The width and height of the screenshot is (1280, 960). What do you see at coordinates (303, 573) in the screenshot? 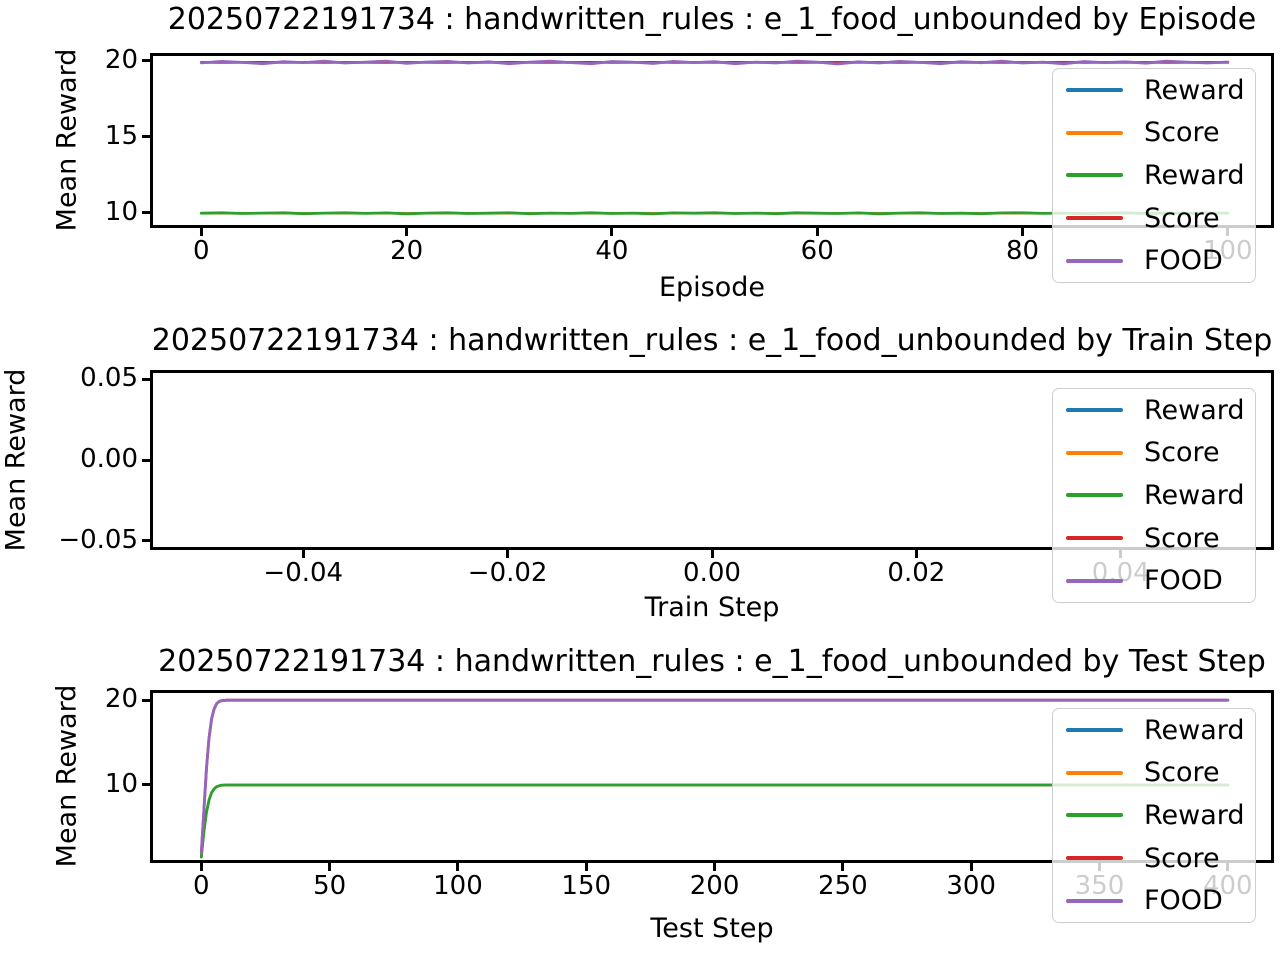
I see `x-tick-label: −0.04` at bounding box center [303, 573].